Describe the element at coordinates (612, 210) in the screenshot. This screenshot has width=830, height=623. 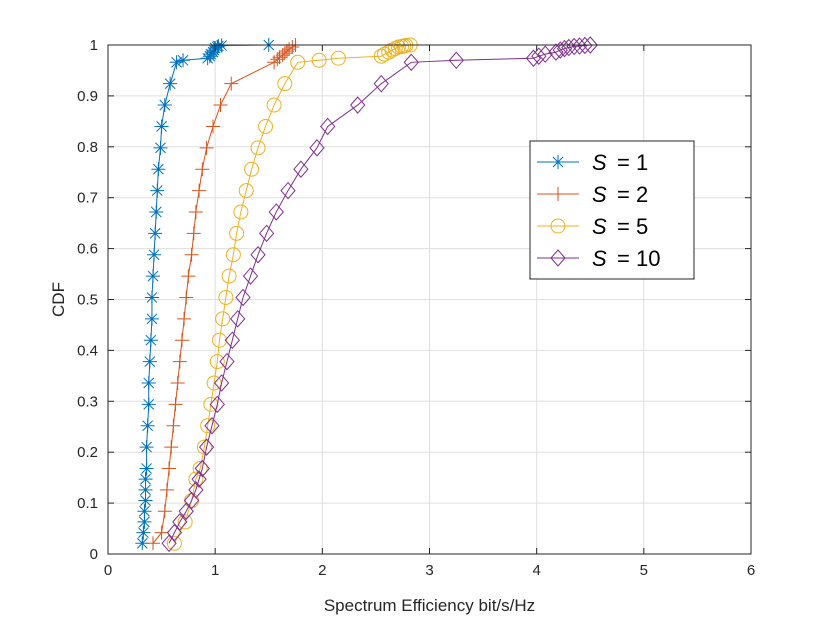
I see `legend: S = 1 S = 2 S = 5 S = 10` at that location.